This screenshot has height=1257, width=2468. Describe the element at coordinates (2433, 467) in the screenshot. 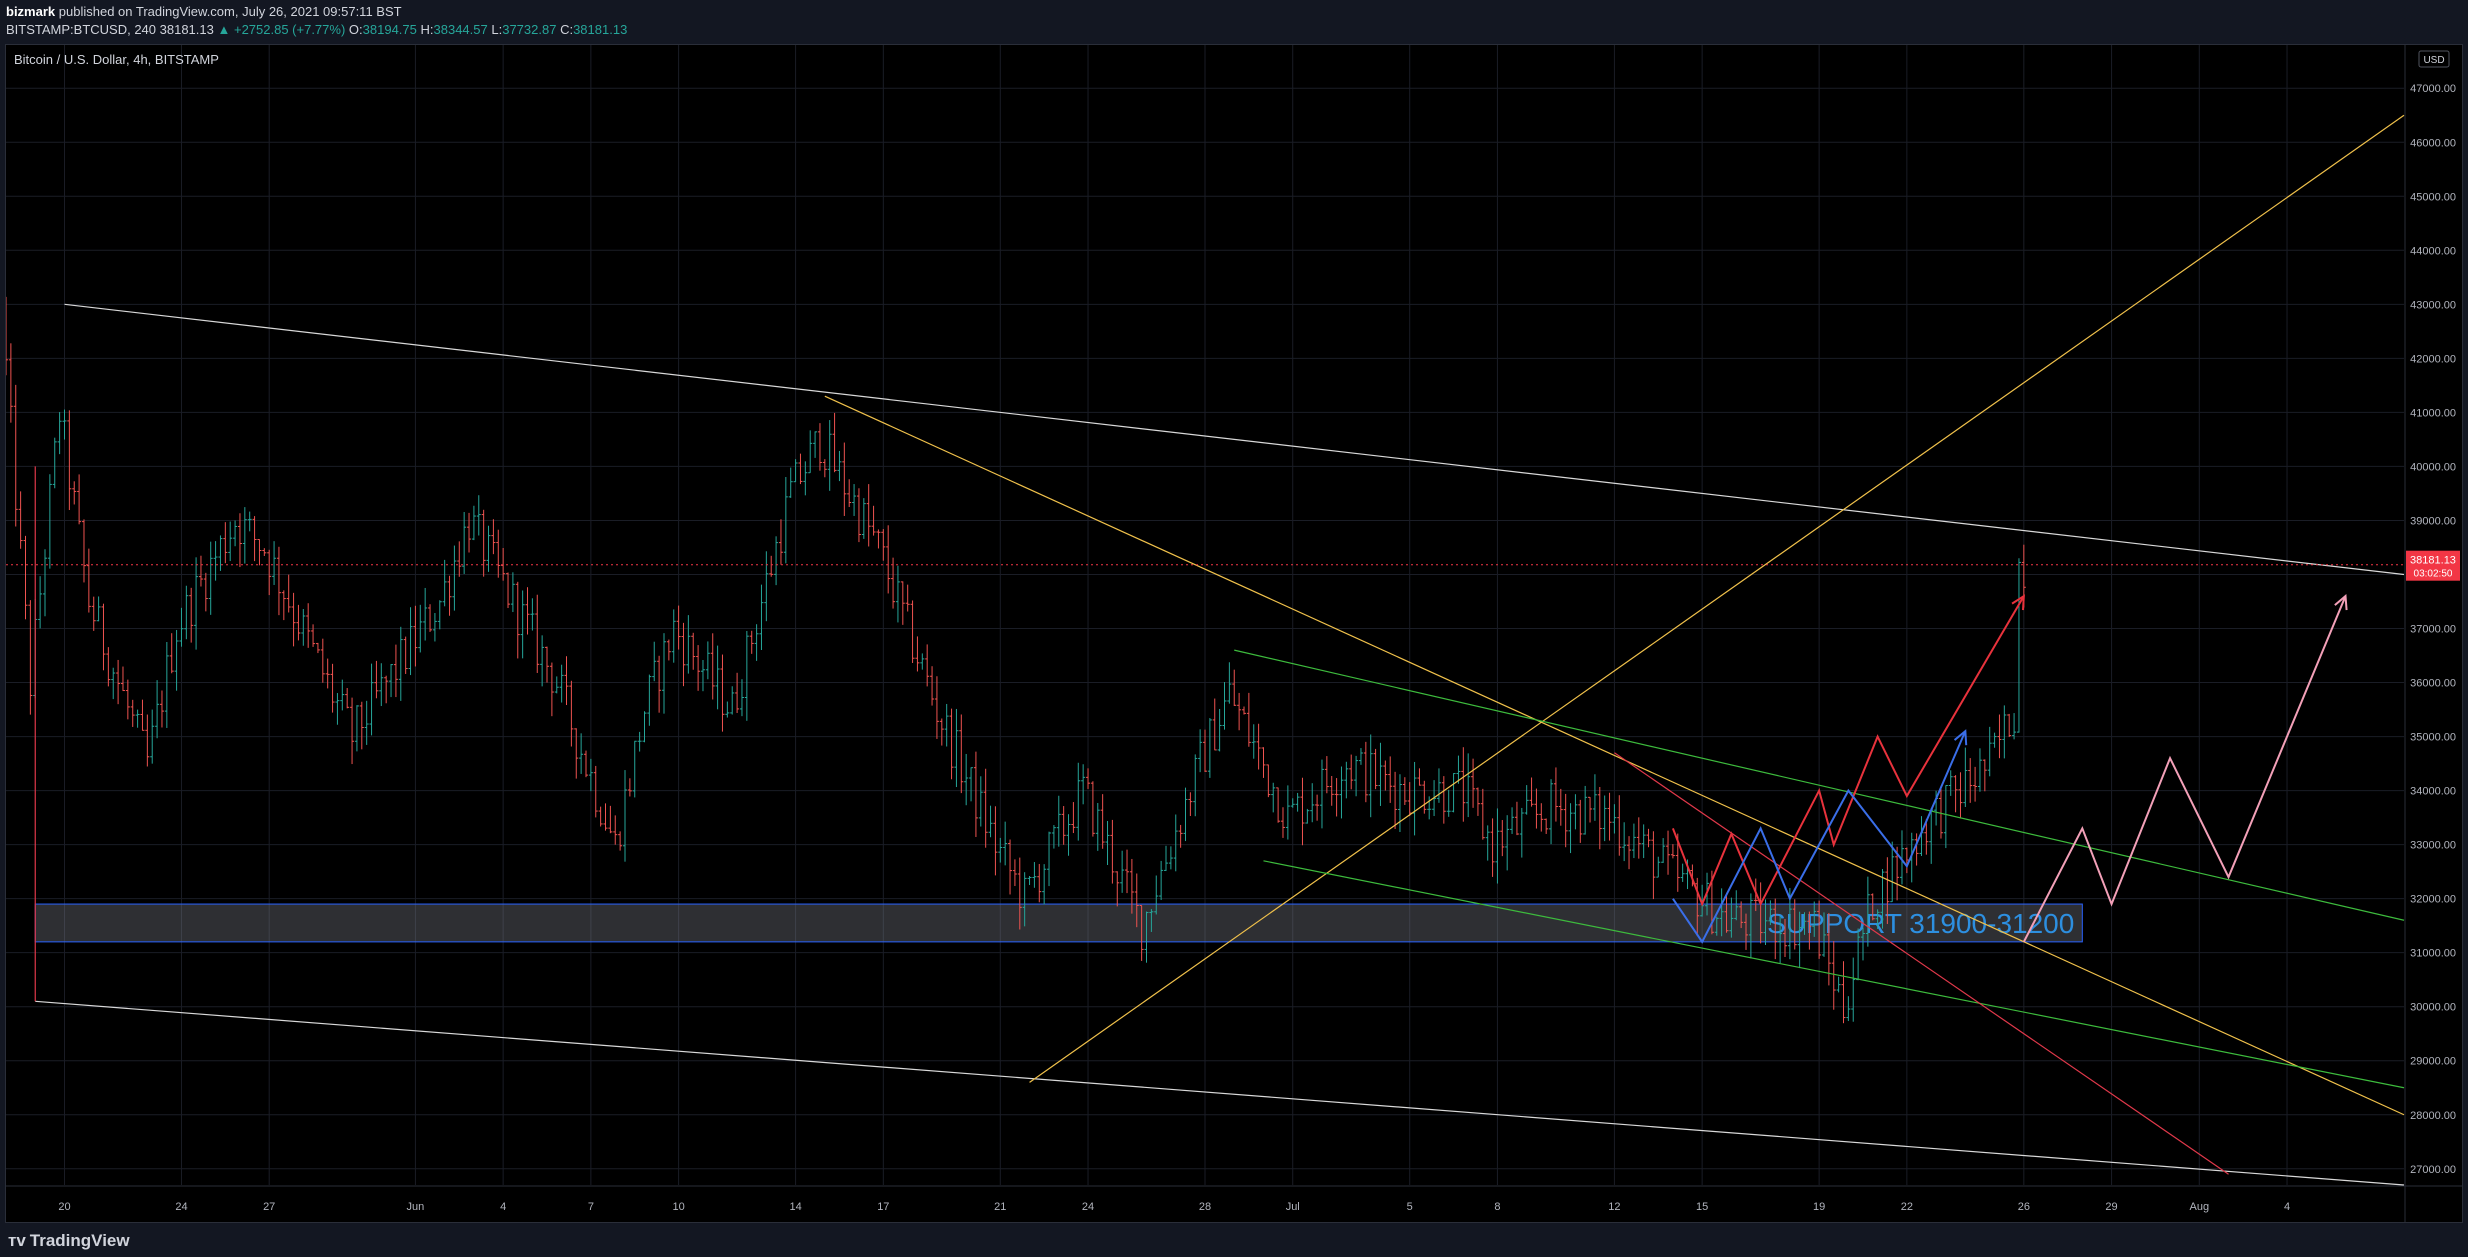

I see `price-tick-label: 40000.00` at that location.